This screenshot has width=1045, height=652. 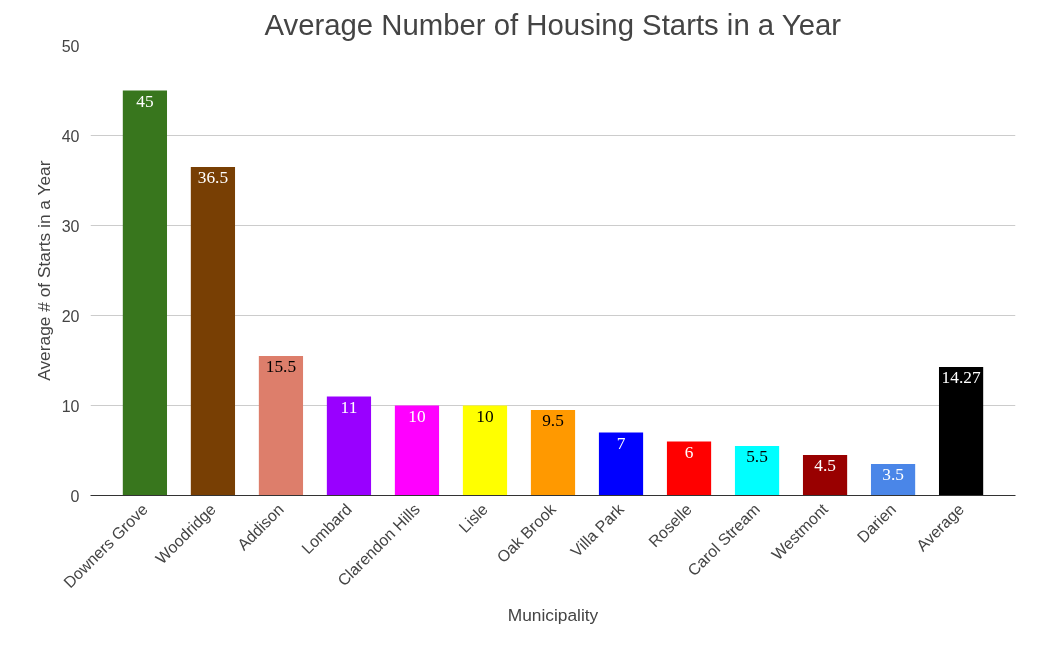 What do you see at coordinates (553, 615) in the screenshot?
I see `x-axis-title: Municipality` at bounding box center [553, 615].